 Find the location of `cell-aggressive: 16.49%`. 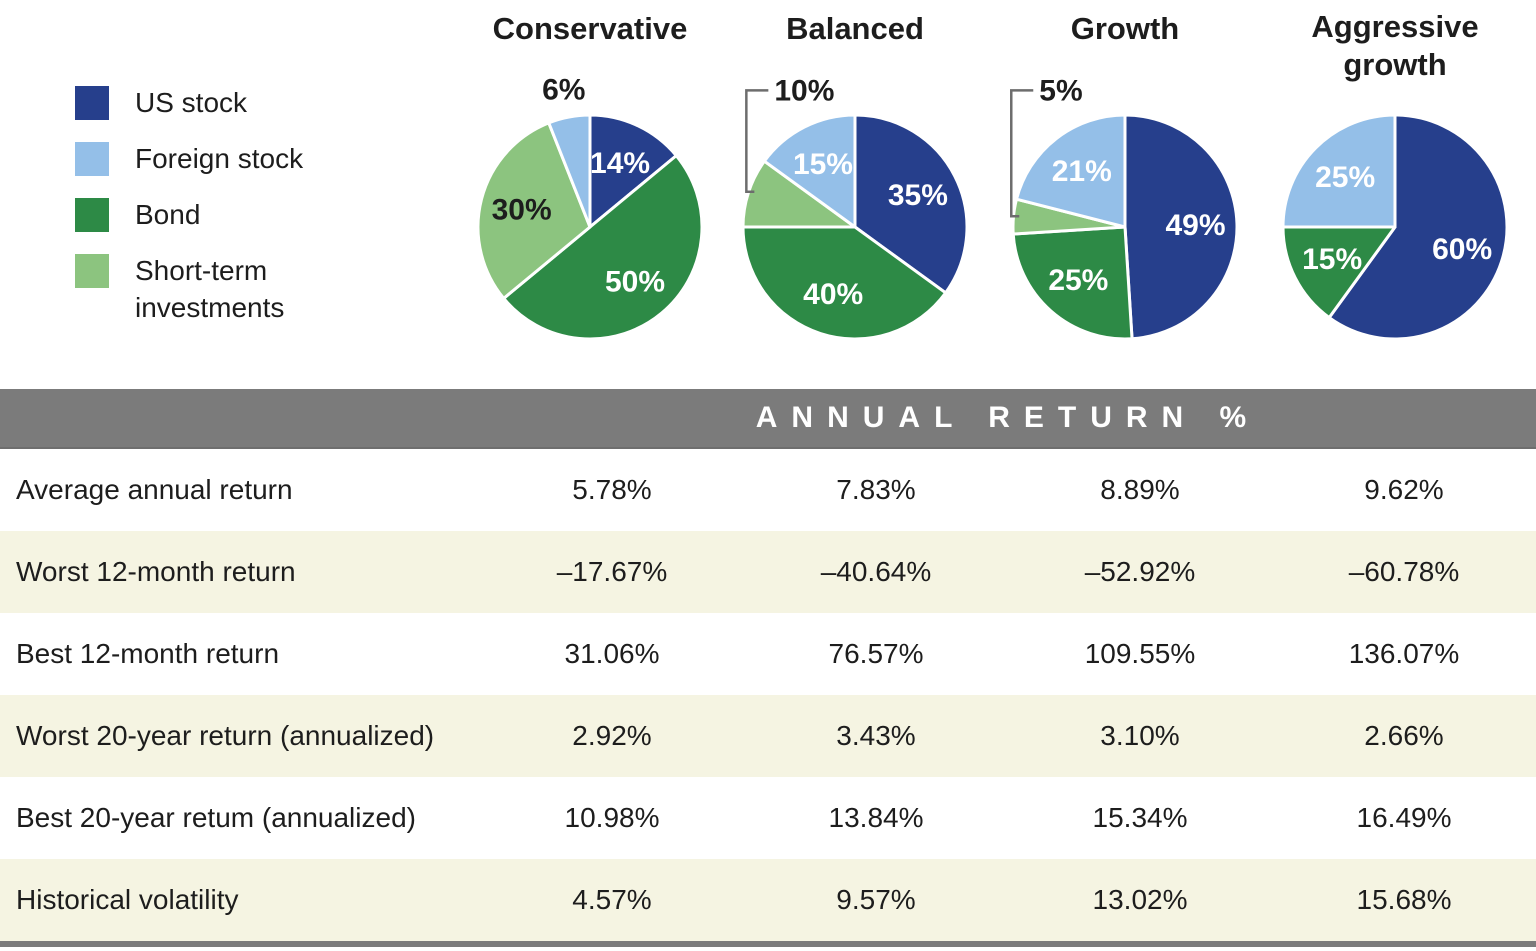

cell-aggressive: 16.49% is located at coordinates (1404, 817).